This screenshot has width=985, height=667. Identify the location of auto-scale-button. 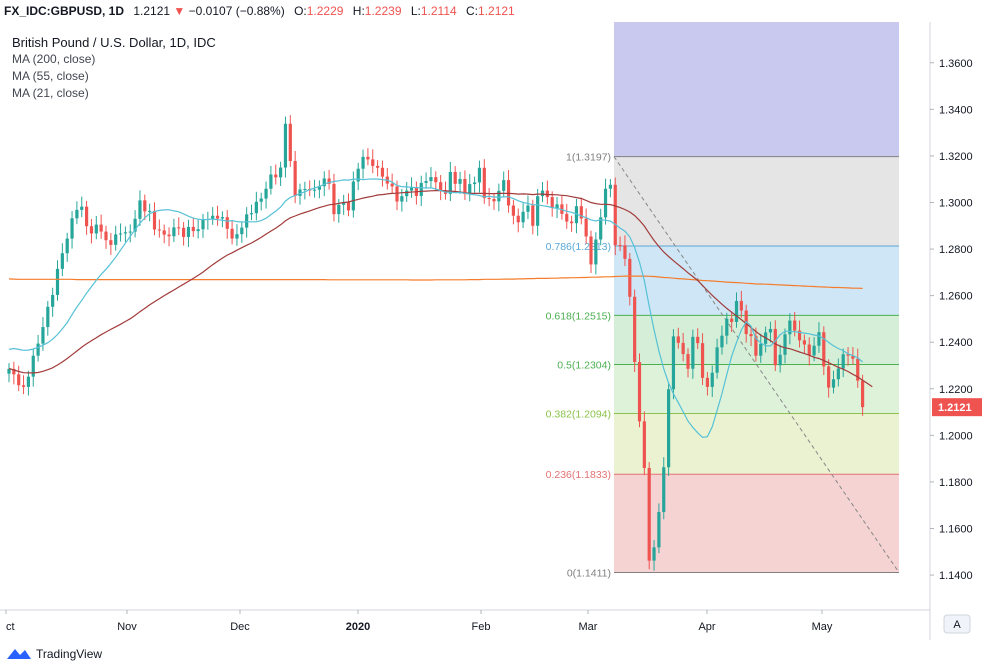
(957, 624).